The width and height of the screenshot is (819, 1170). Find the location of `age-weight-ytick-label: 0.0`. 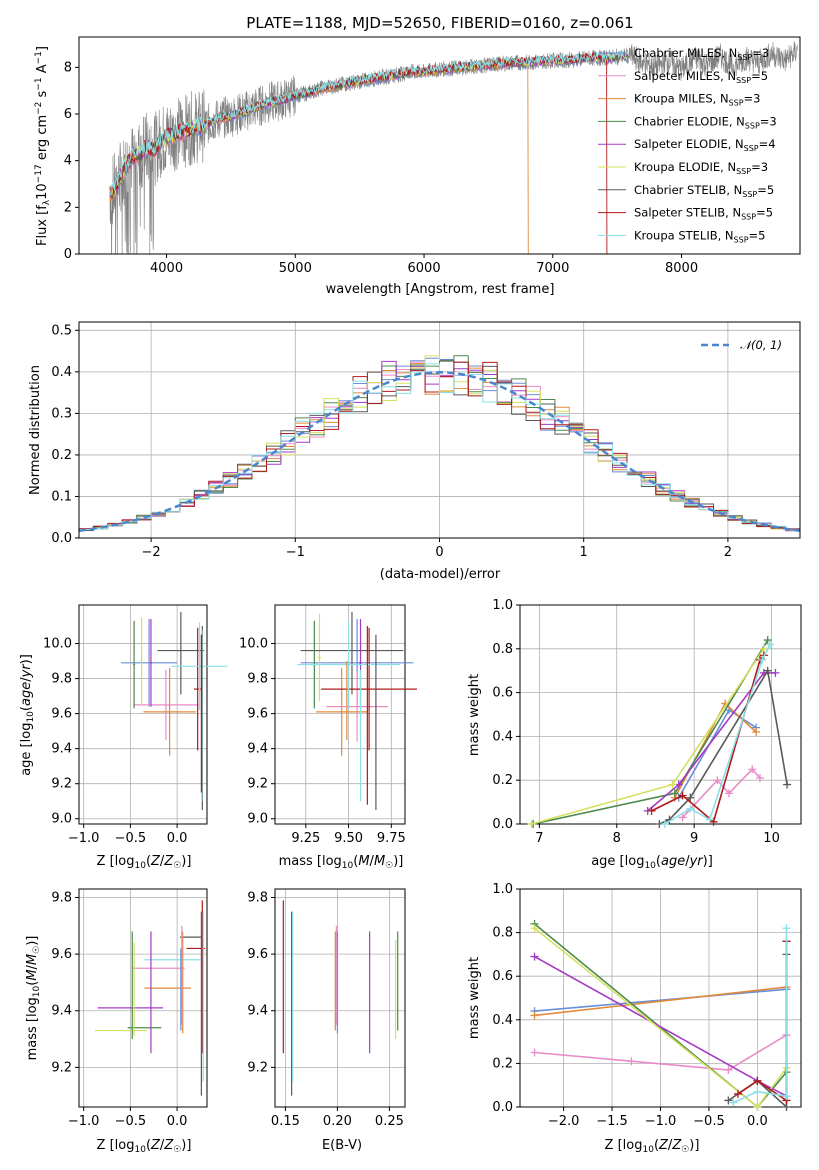

age-weight-ytick-label: 0.0 is located at coordinates (502, 824).